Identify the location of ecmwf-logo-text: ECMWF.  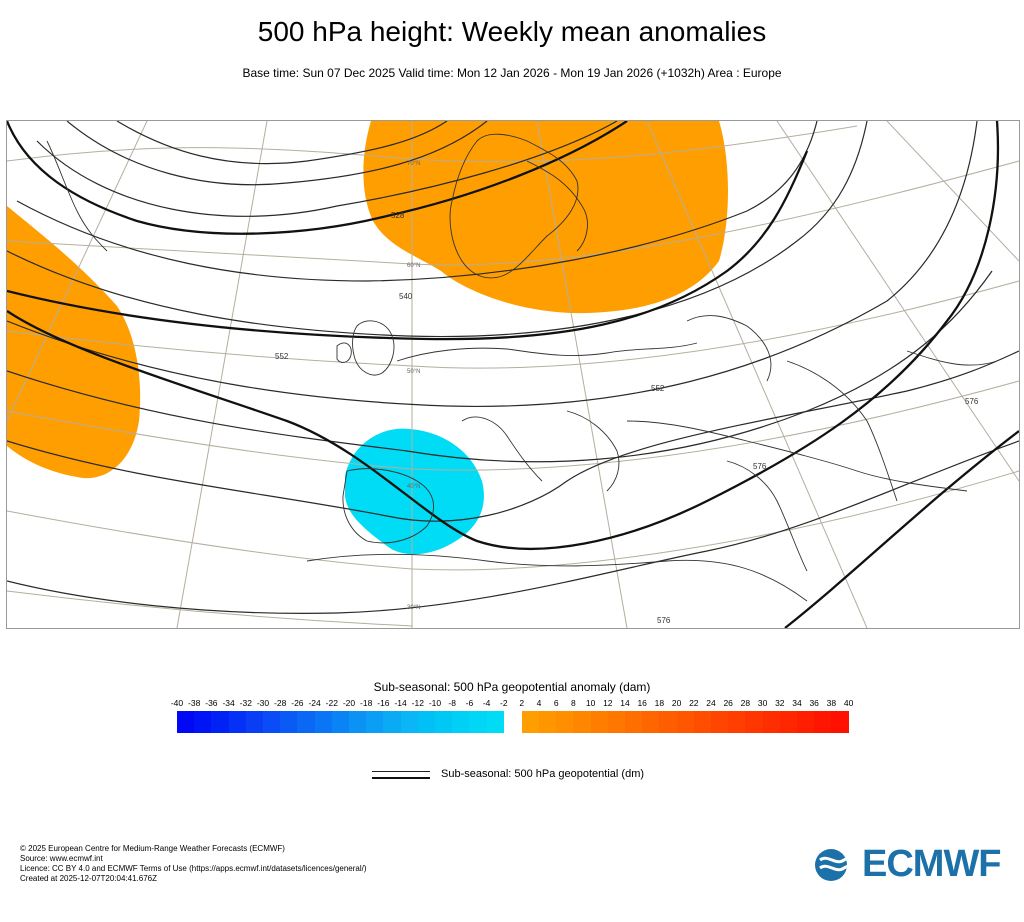
(932, 864).